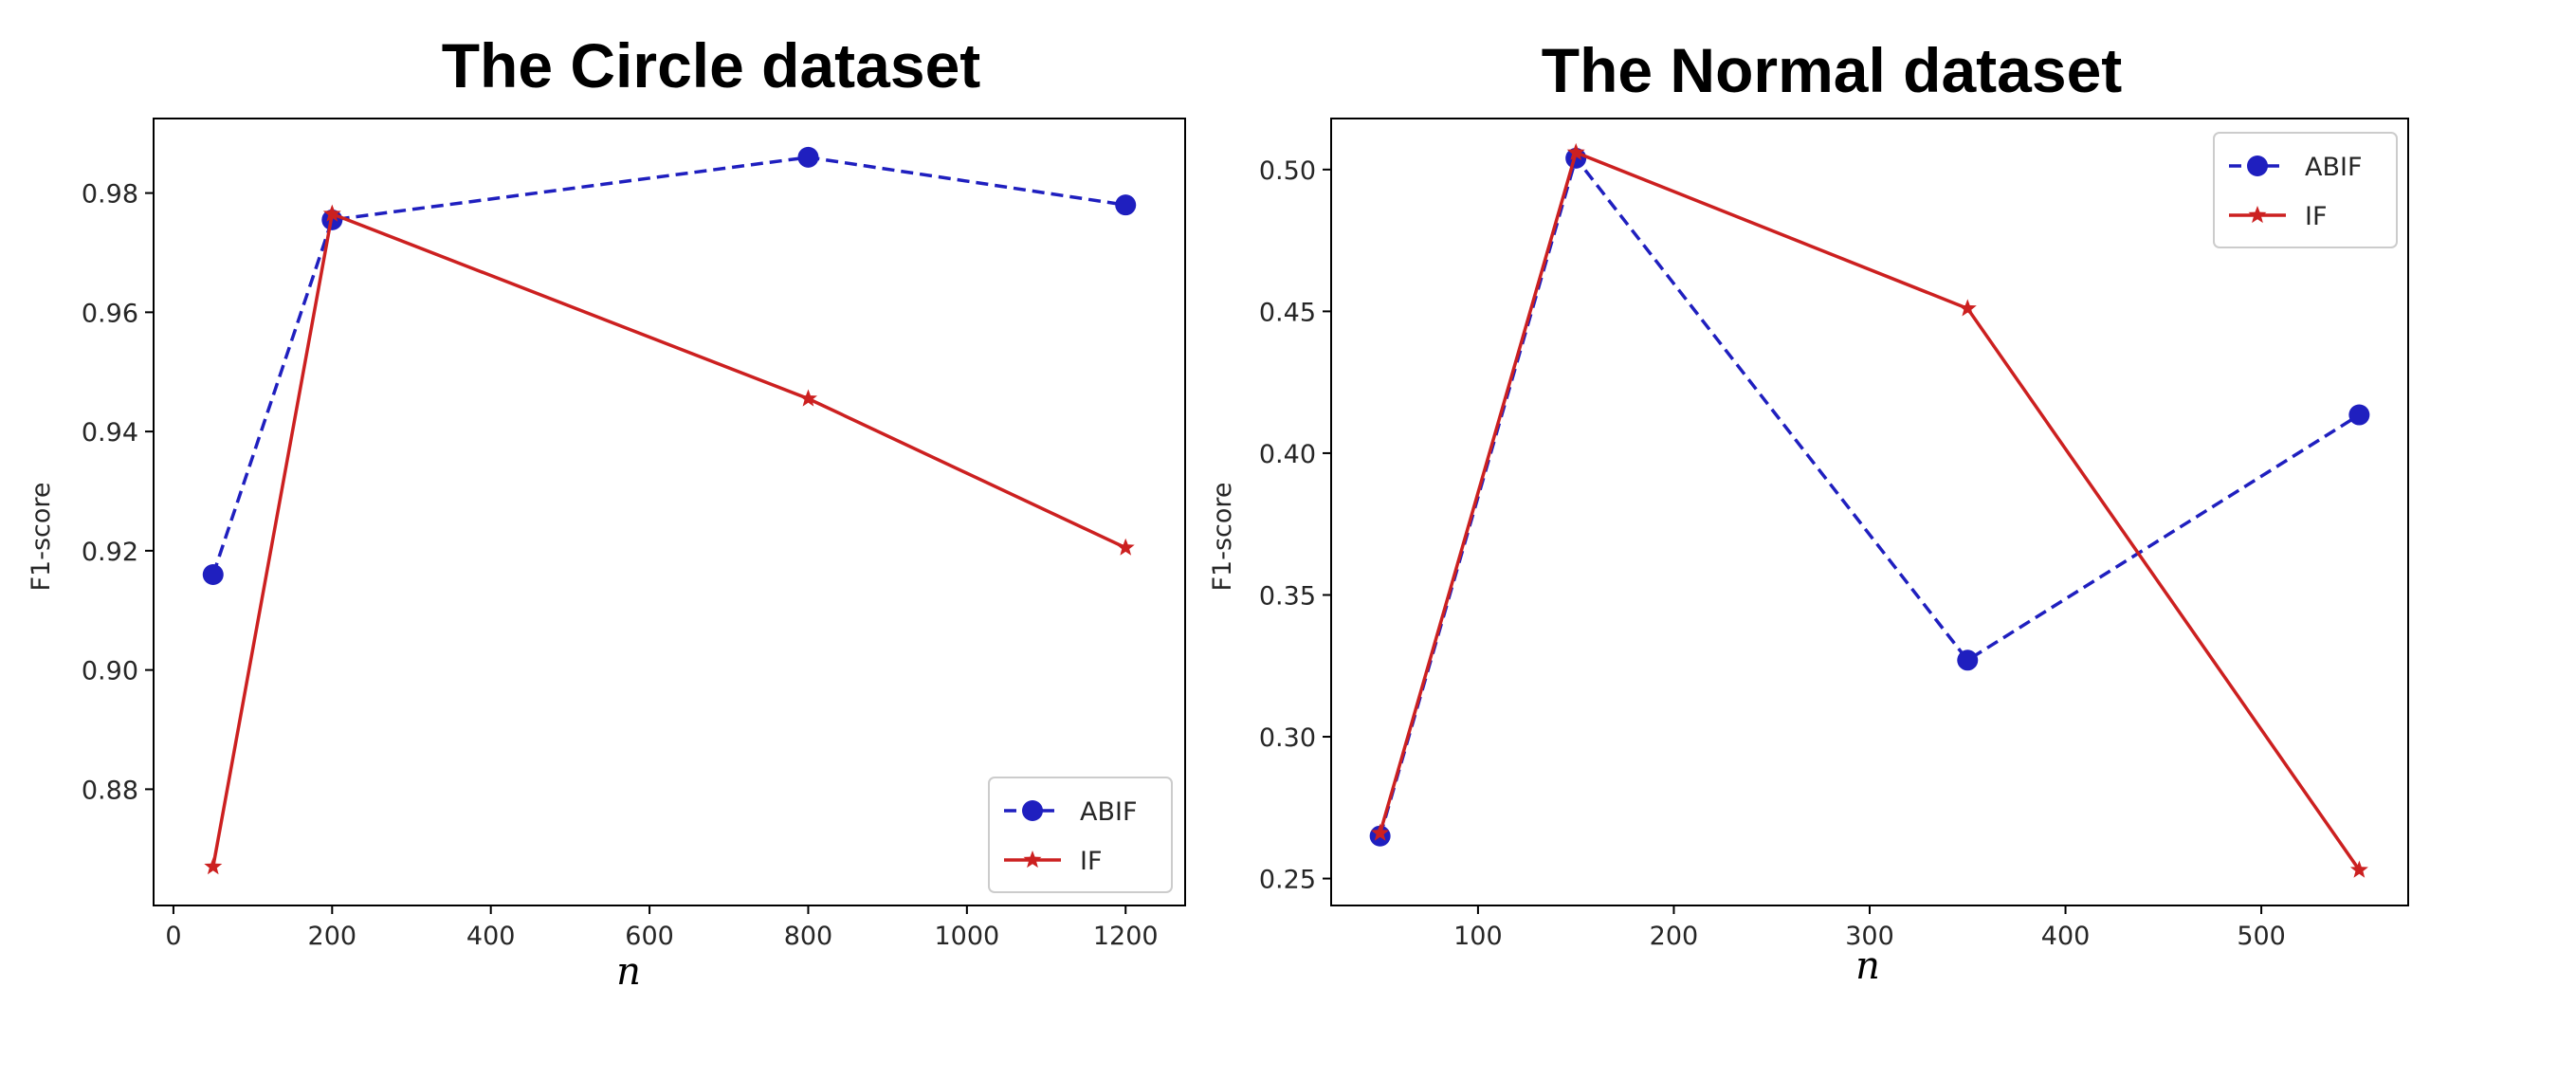 This screenshot has width=2576, height=1079. I want to click on y-tick-label: 0.92, so click(110, 552).